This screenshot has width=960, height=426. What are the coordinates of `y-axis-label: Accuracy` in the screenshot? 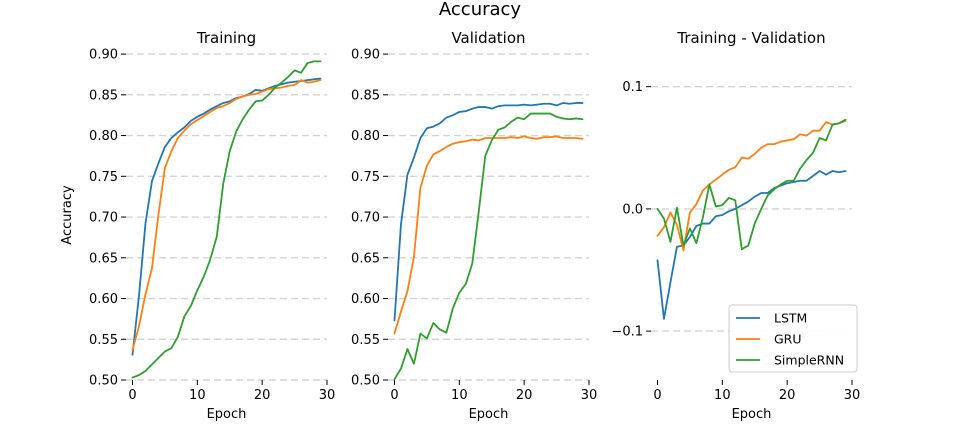 It's located at (67, 215).